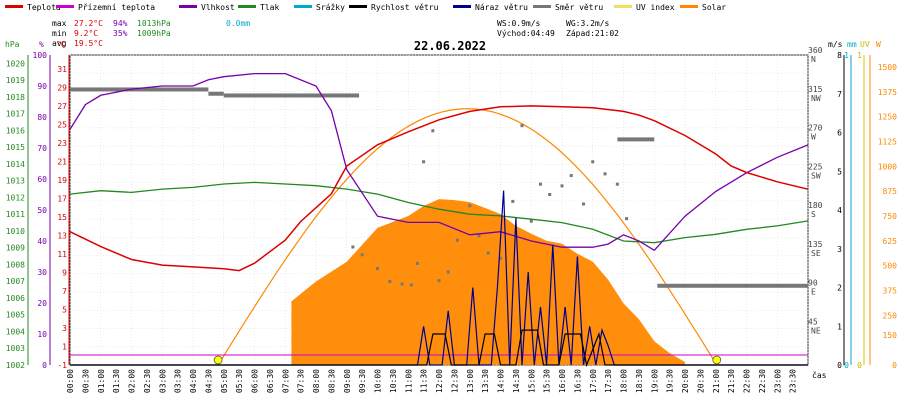 The width and height of the screenshot is (900, 400). Describe the element at coordinates (218, 7) in the screenshot. I see `legend-label-2: Vlhkost` at that location.